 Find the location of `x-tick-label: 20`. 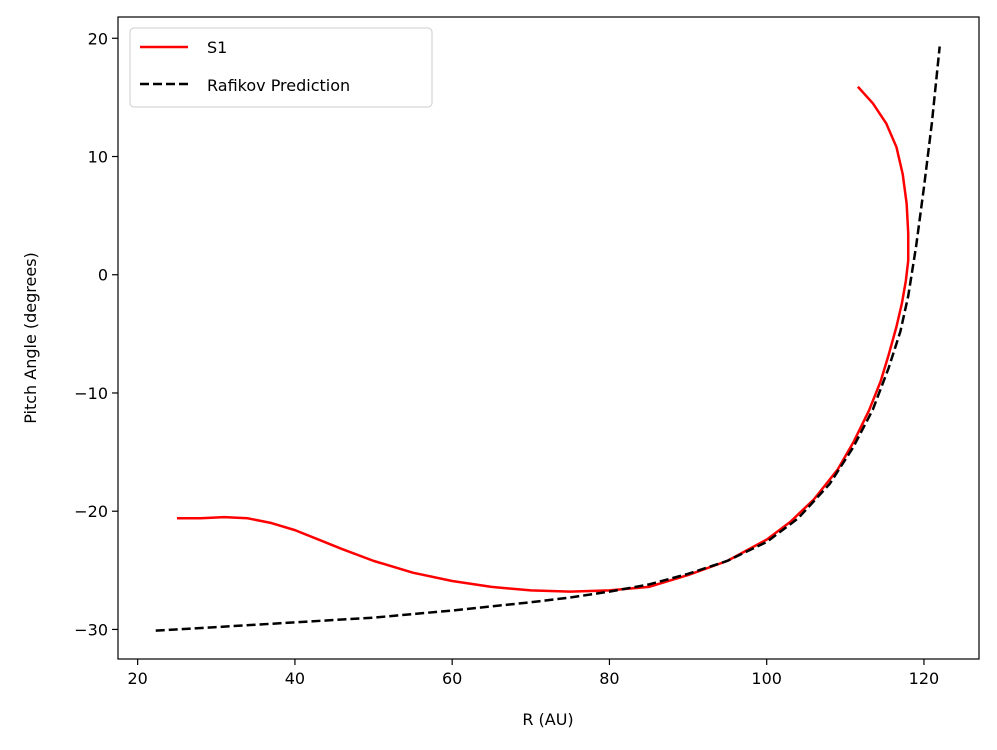

x-tick-label: 20 is located at coordinates (137, 678).